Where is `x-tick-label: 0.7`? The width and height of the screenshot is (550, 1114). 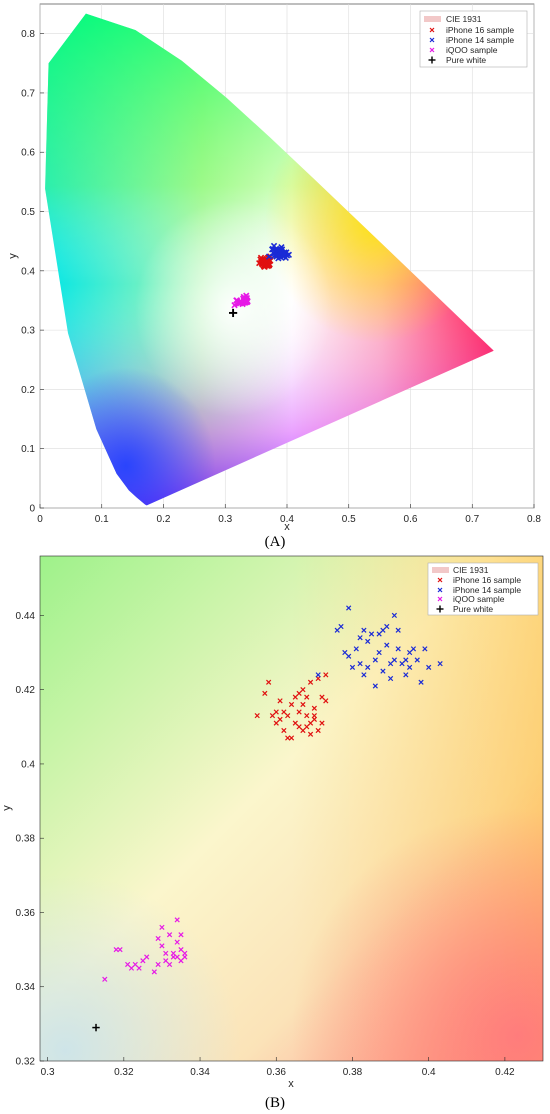
x-tick-label: 0.7 is located at coordinates (472, 519).